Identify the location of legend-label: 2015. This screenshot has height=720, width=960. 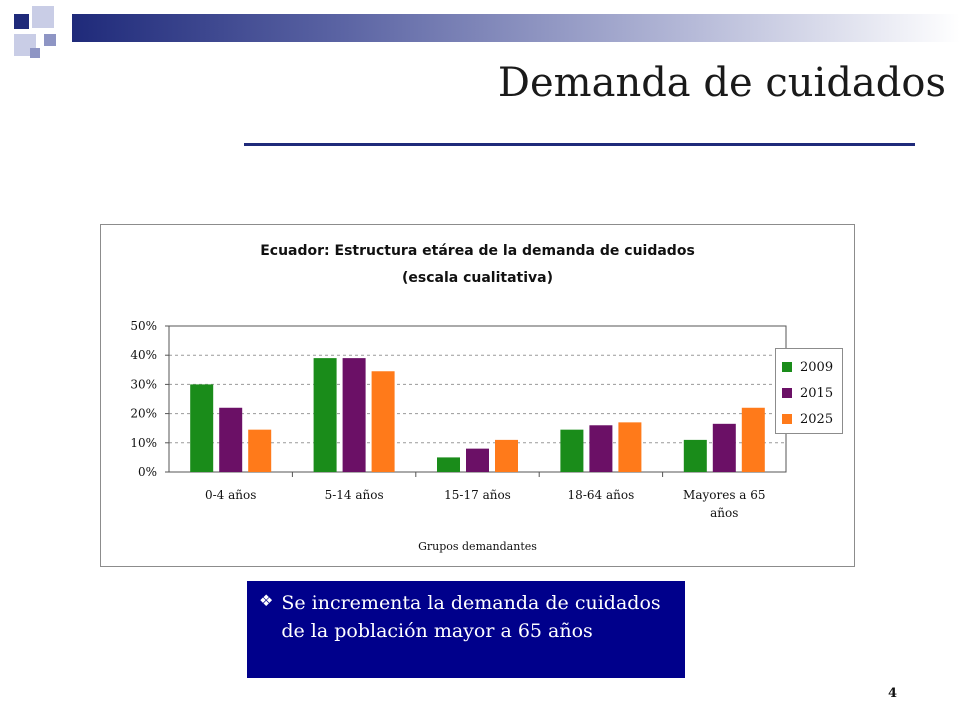
(817, 393).